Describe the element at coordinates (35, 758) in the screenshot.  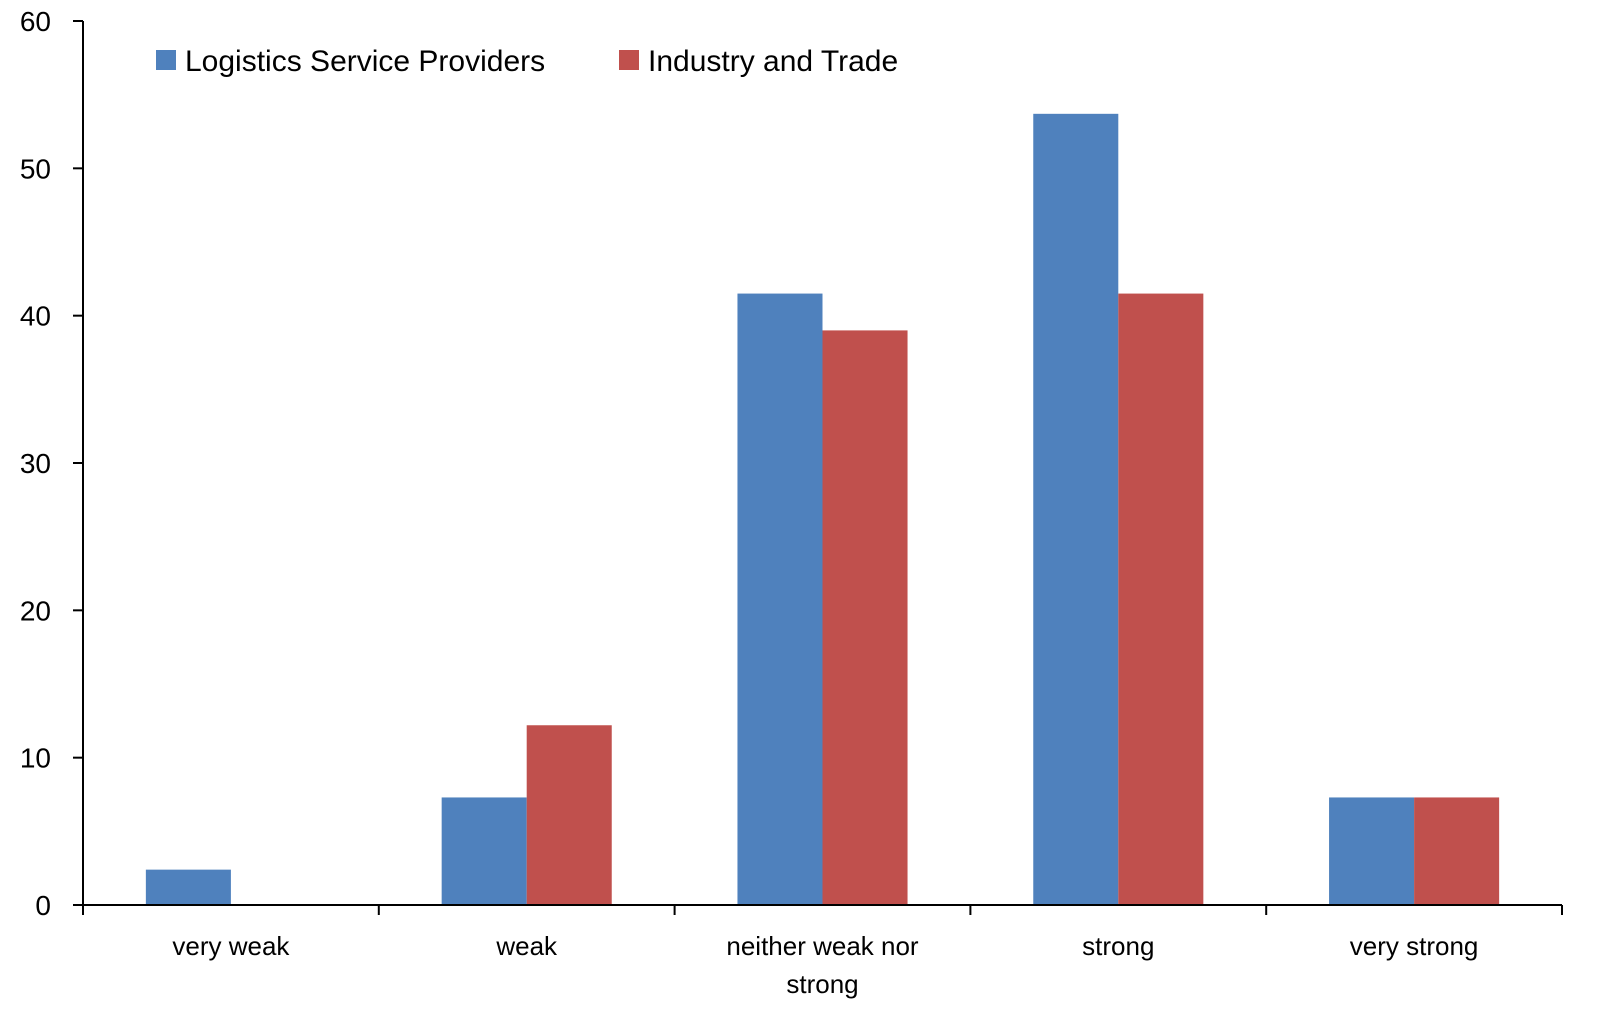
I see `y-tick-label: 10` at that location.